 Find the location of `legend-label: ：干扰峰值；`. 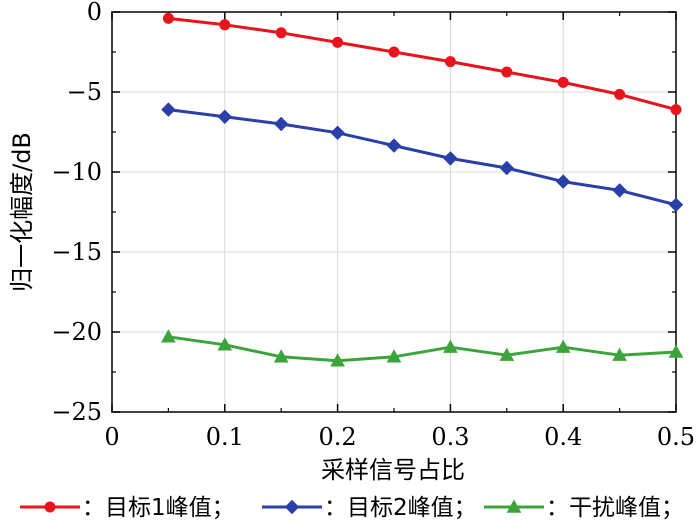

legend-label: ：干扰峰值； is located at coordinates (615, 508).